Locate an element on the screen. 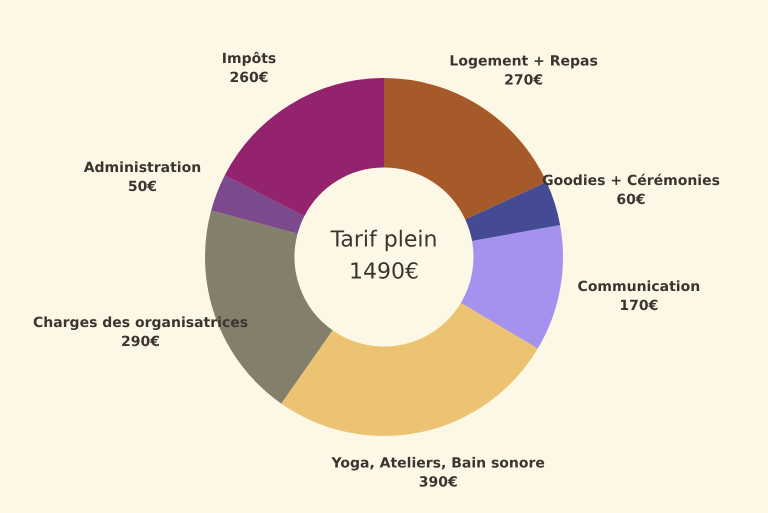 This screenshot has height=513, width=768. data-label: 390€ is located at coordinates (438, 482).